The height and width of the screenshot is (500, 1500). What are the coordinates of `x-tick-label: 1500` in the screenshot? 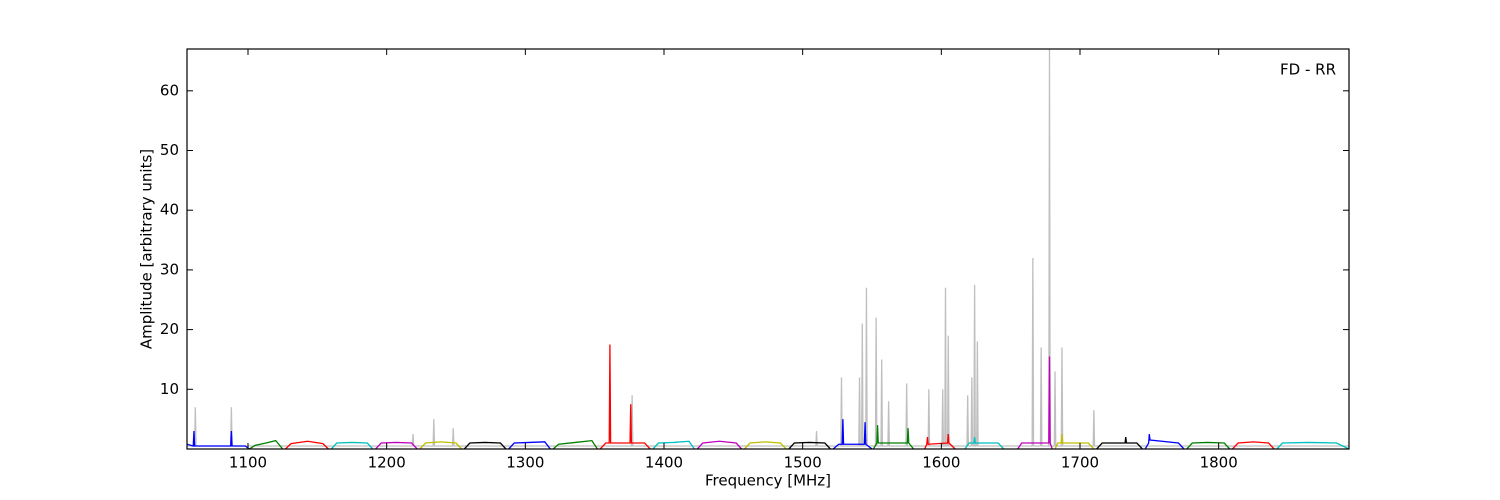 It's located at (803, 463).